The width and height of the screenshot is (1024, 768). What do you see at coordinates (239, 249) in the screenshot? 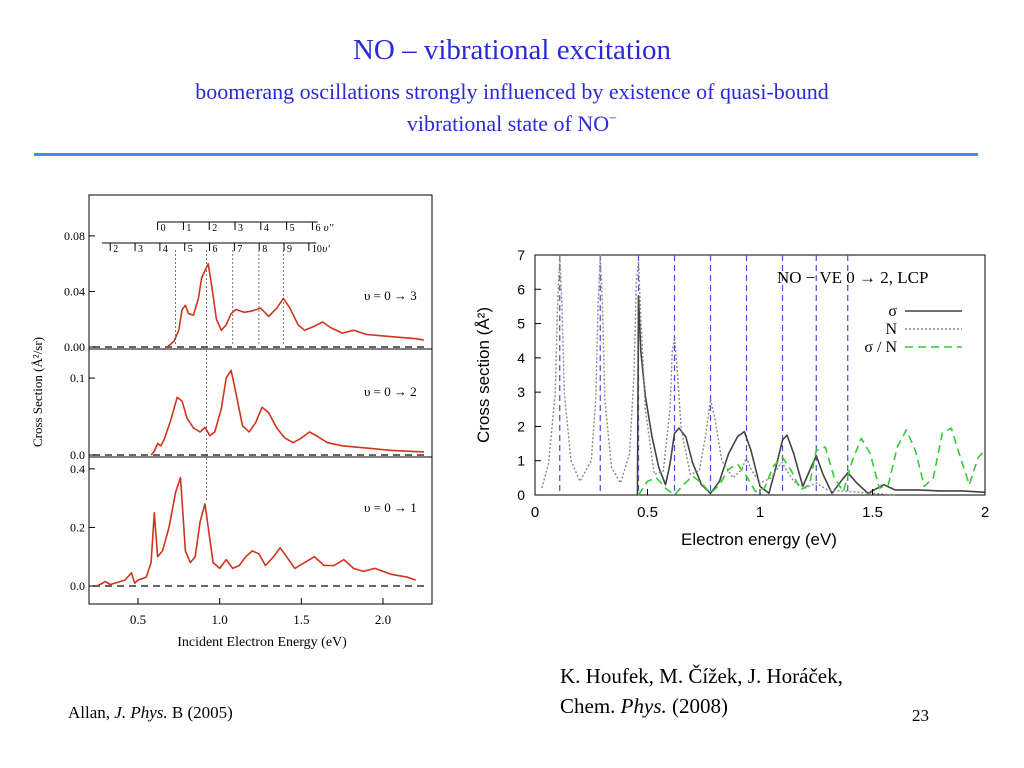
I see `ladder-bottom-label-5: 7` at bounding box center [239, 249].